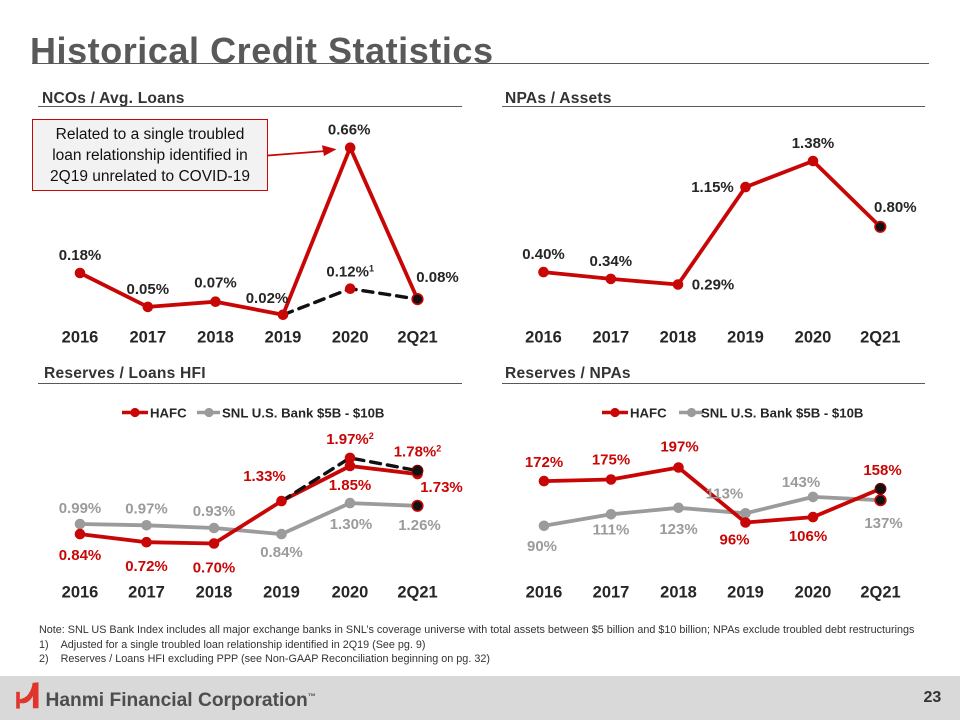 The width and height of the screenshot is (960, 720). I want to click on svg-text: 106%, so click(808, 536).